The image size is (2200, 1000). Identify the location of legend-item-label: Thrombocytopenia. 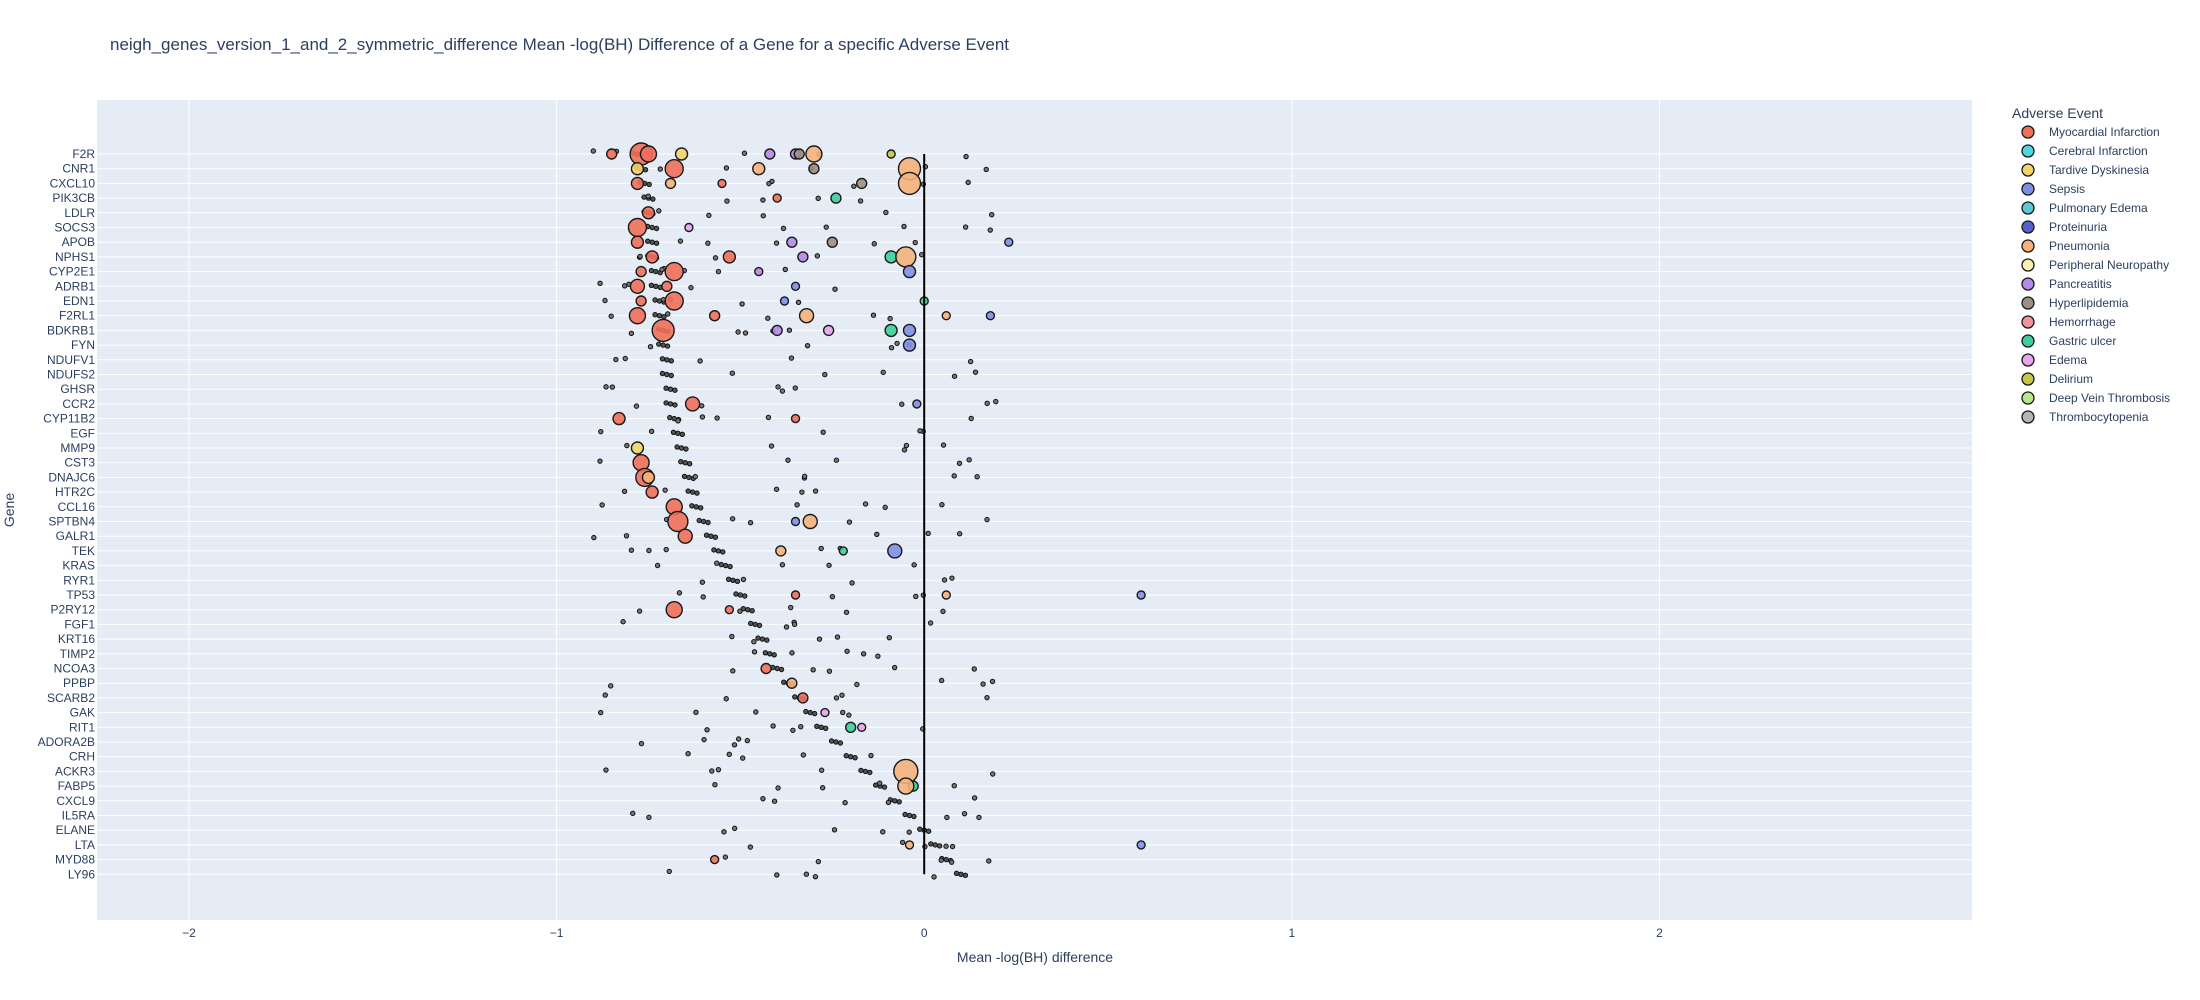
(2099, 417).